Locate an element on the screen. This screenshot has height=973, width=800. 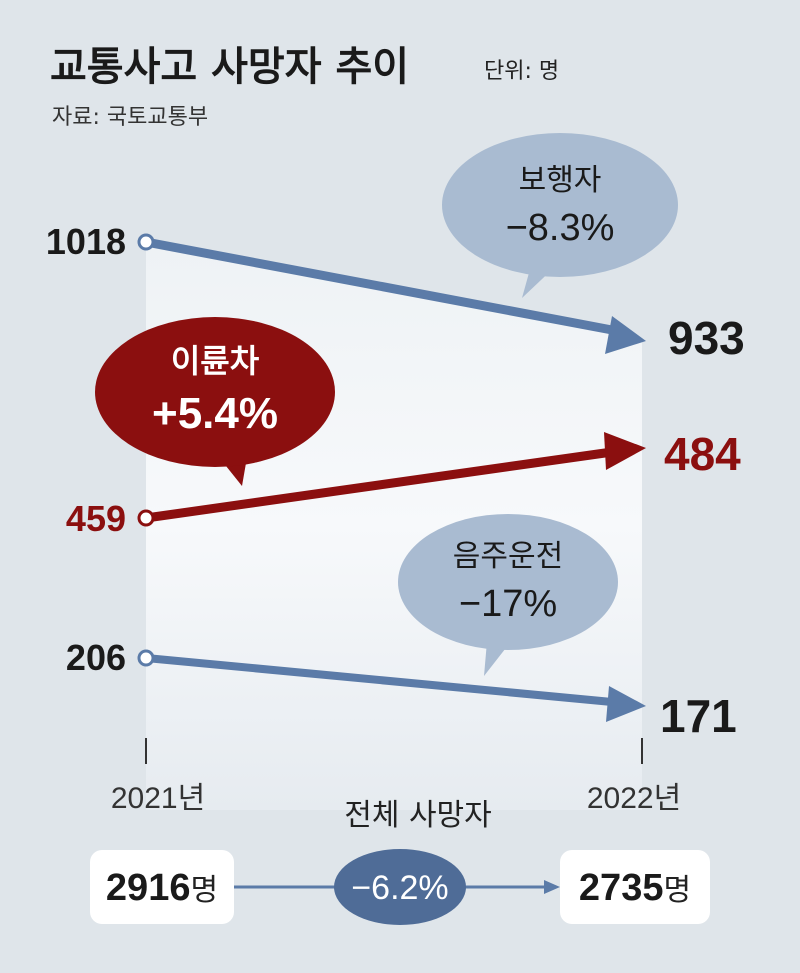
total-from-box: 2916명 is located at coordinates (162, 887).